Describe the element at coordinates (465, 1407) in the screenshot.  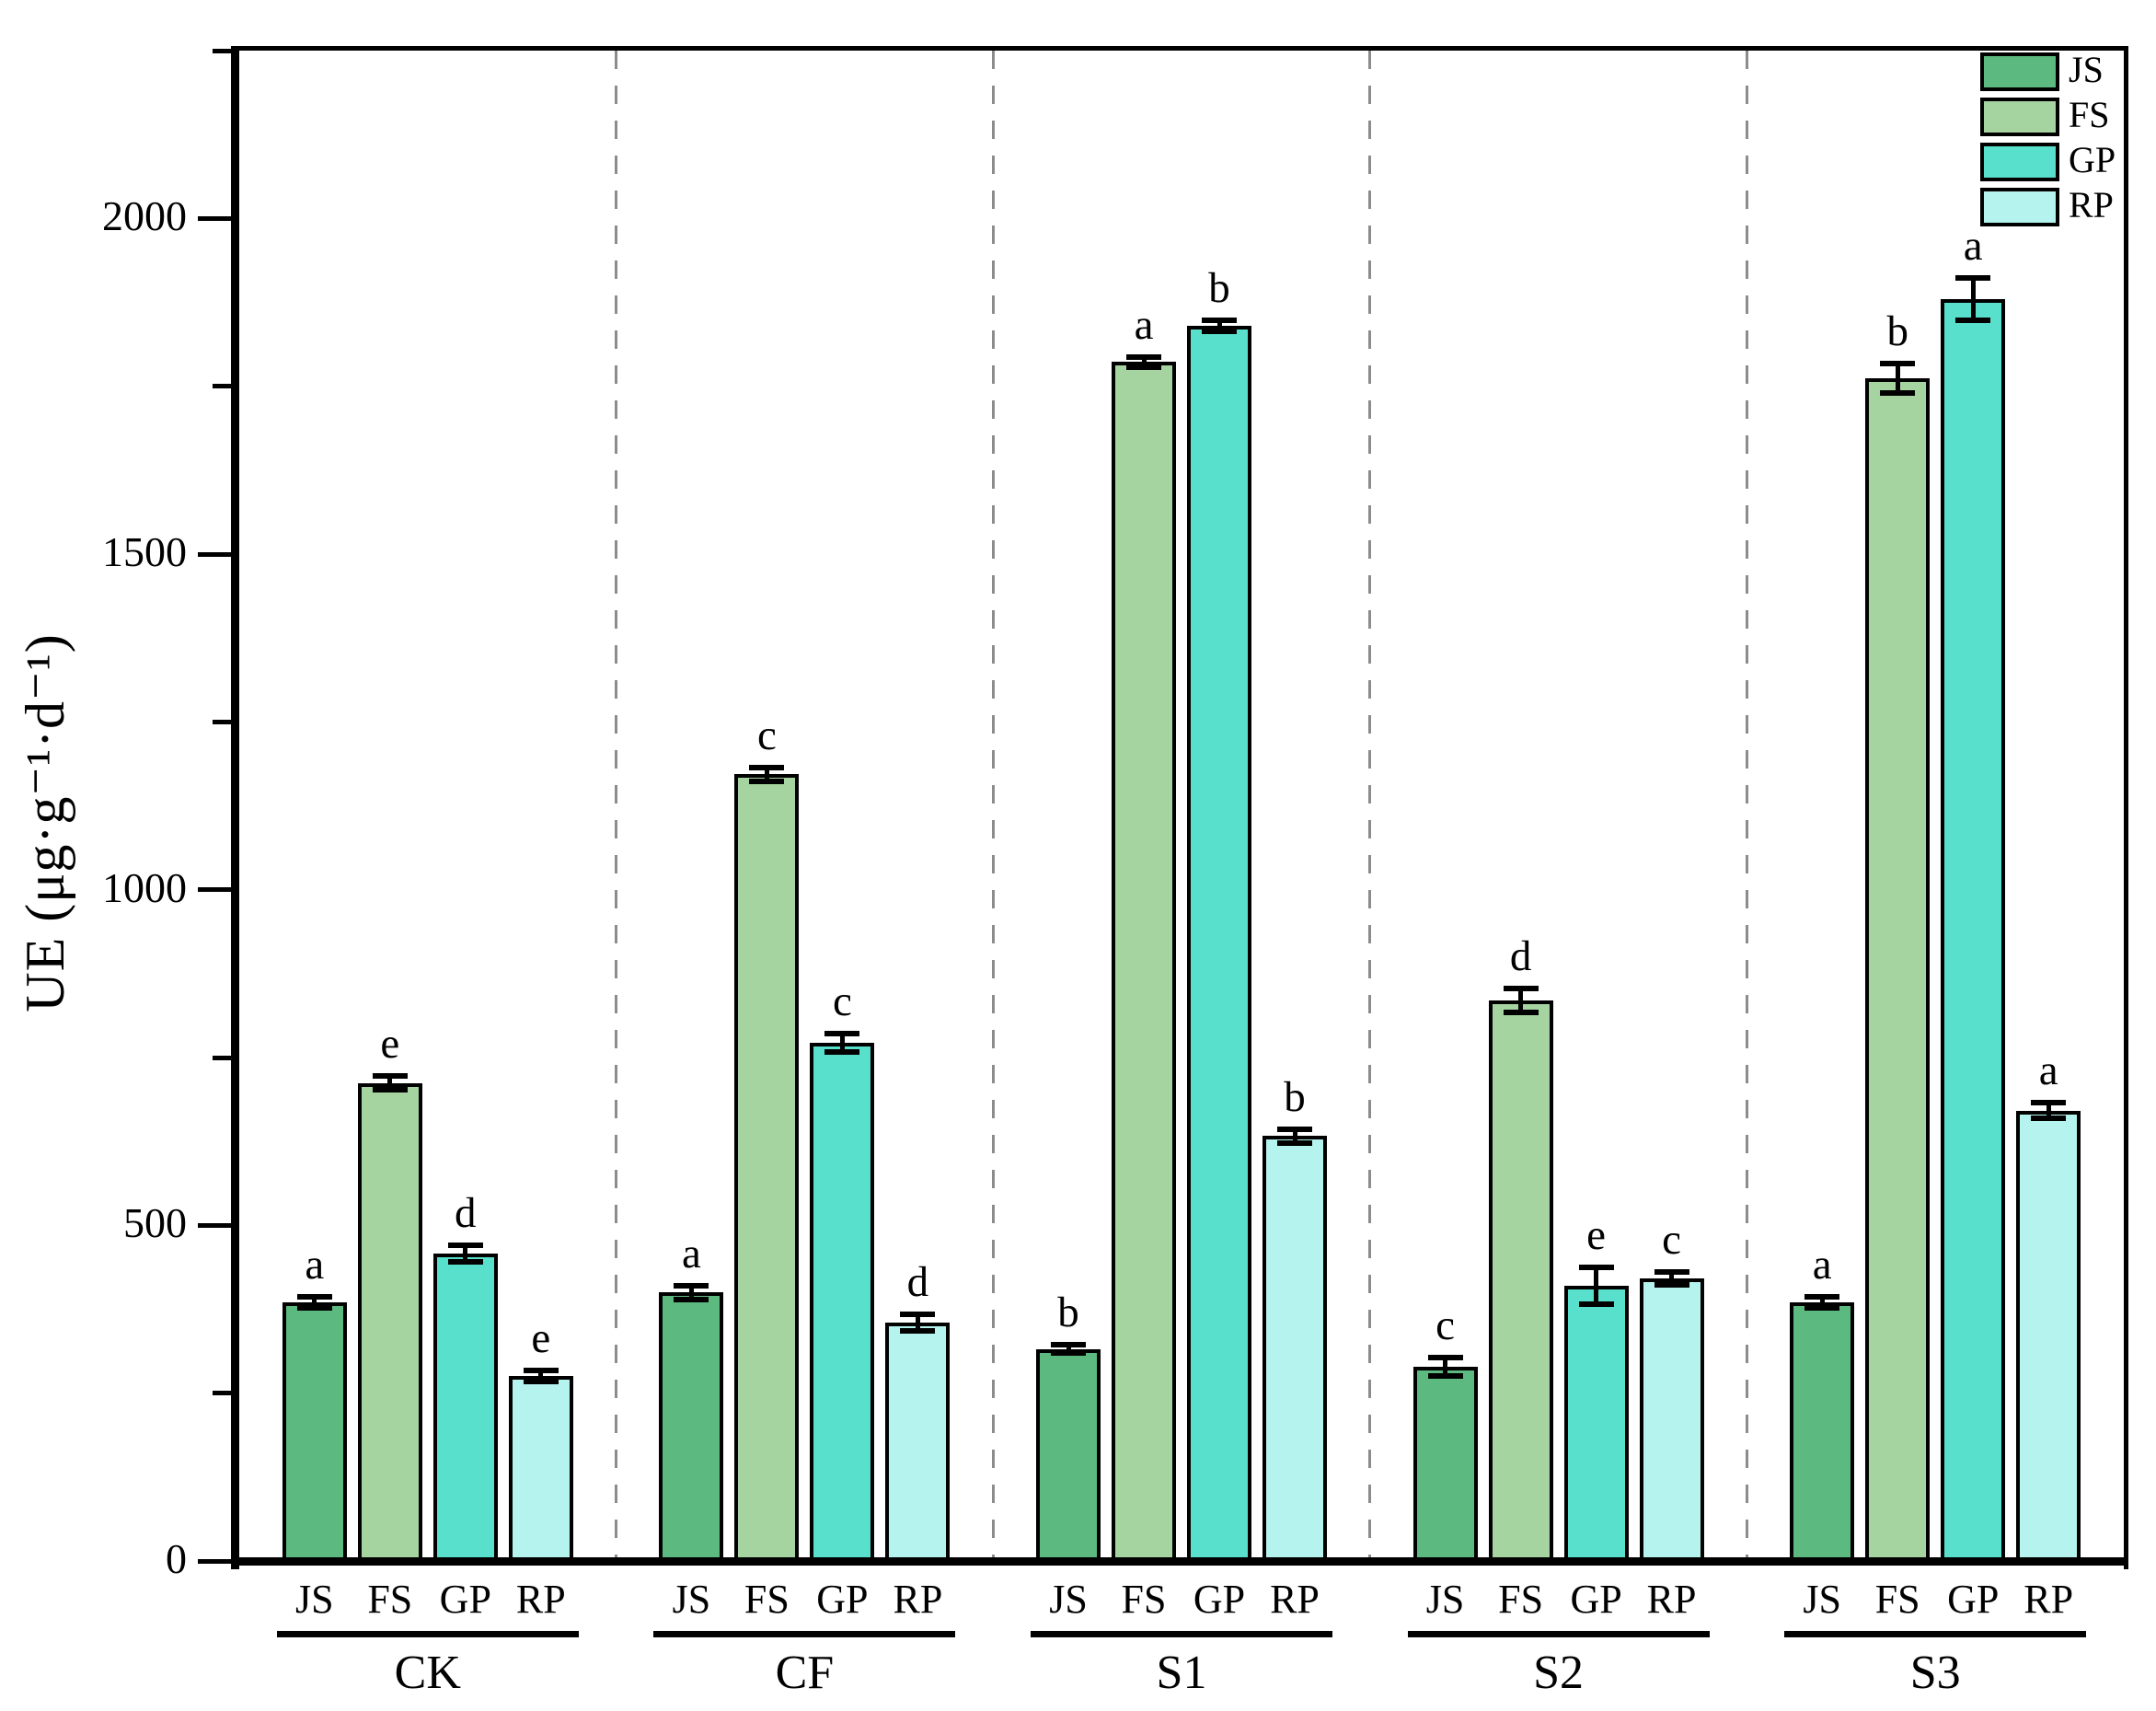
I see `bar-CK-GP` at that location.